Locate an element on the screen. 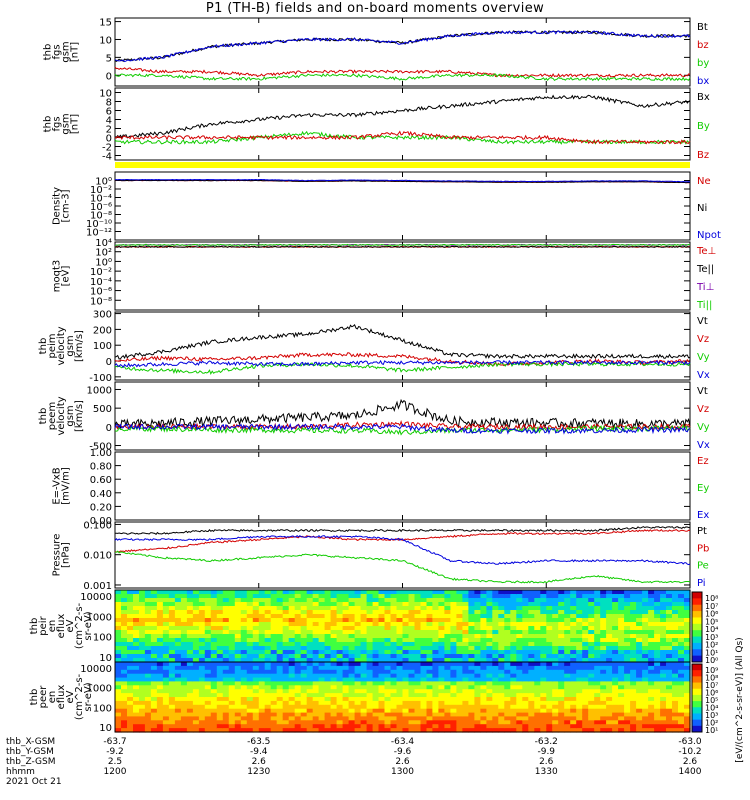 The image size is (750, 800). y-axis-label: gsm is located at coordinates (70, 415).